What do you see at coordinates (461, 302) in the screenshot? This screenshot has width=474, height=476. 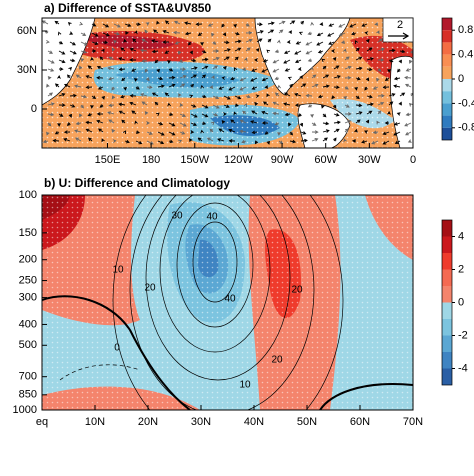 I see `colorbar-label: 0` at bounding box center [461, 302].